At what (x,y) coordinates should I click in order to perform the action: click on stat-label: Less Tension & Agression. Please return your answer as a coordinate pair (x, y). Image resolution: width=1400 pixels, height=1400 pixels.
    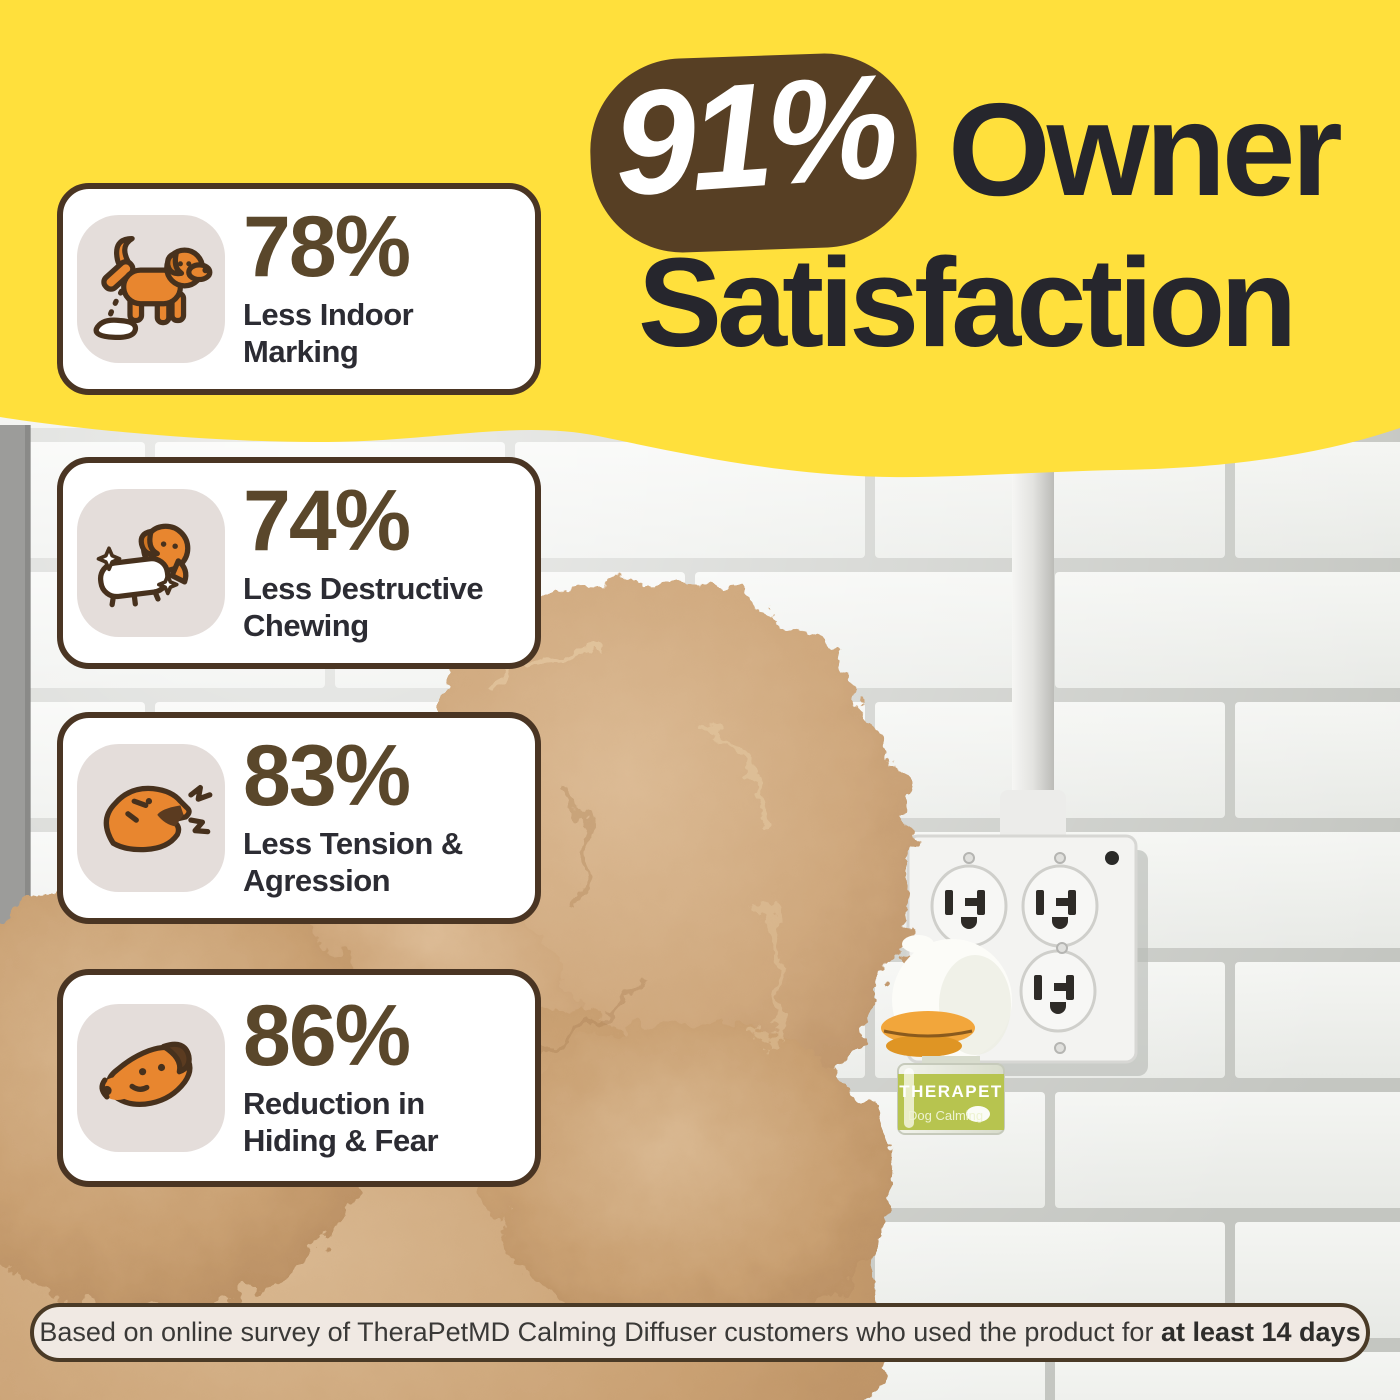
    Looking at the image, I should click on (353, 863).